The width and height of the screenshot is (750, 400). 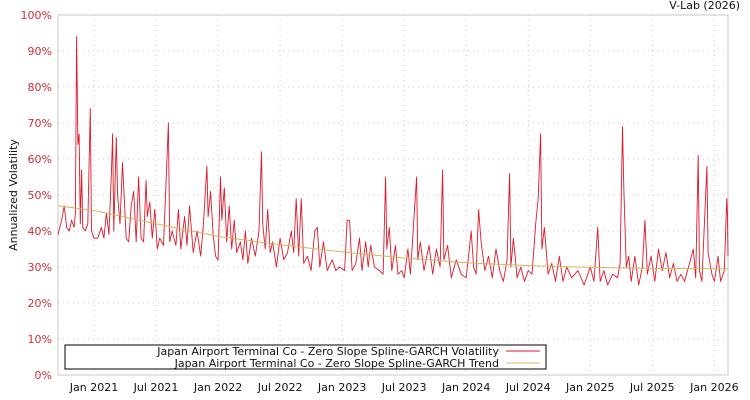 What do you see at coordinates (589, 387) in the screenshot?
I see `x-tick-label: Jan 2025` at bounding box center [589, 387].